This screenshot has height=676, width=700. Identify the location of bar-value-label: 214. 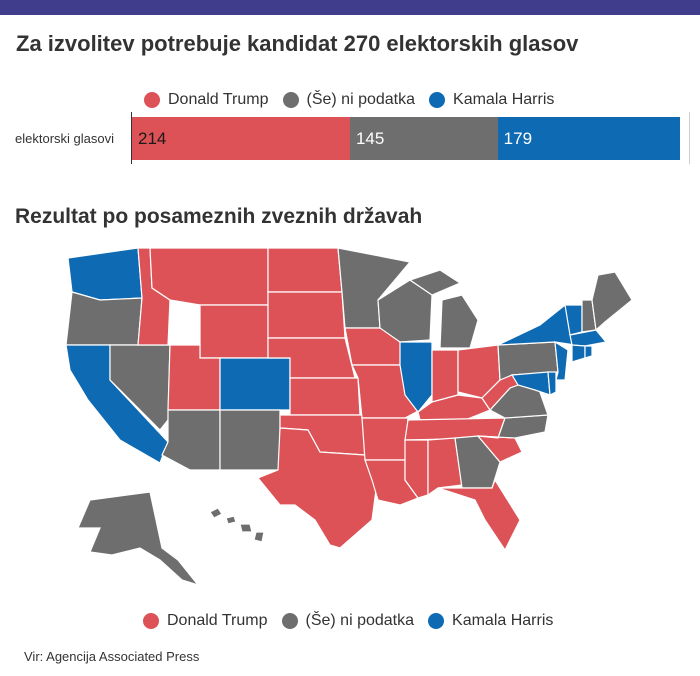
(152, 138).